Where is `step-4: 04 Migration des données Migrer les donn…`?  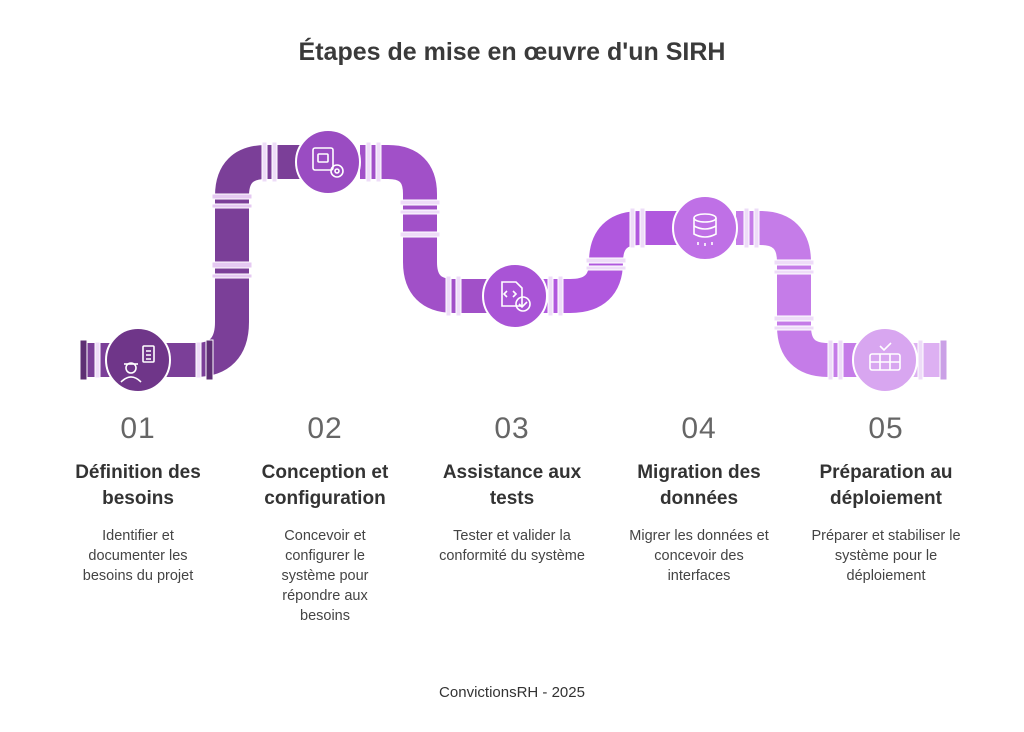 step-4: 04 Migration des données Migrer les donn… is located at coordinates (699, 499).